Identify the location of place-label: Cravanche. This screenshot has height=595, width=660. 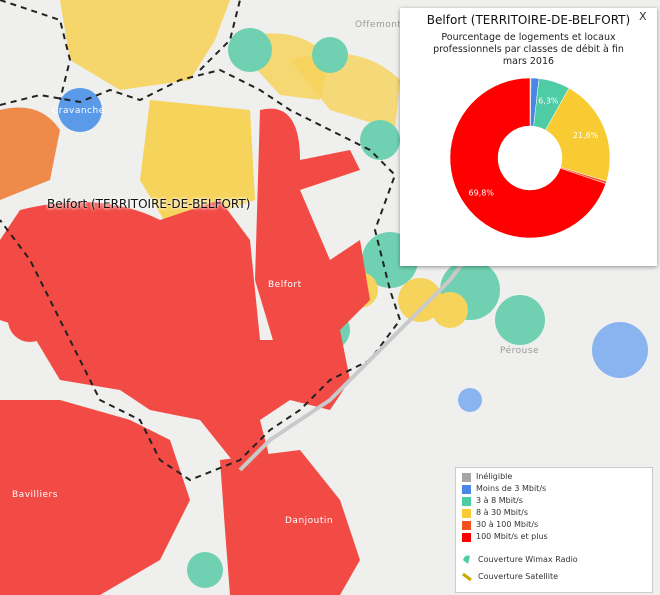
(78, 111).